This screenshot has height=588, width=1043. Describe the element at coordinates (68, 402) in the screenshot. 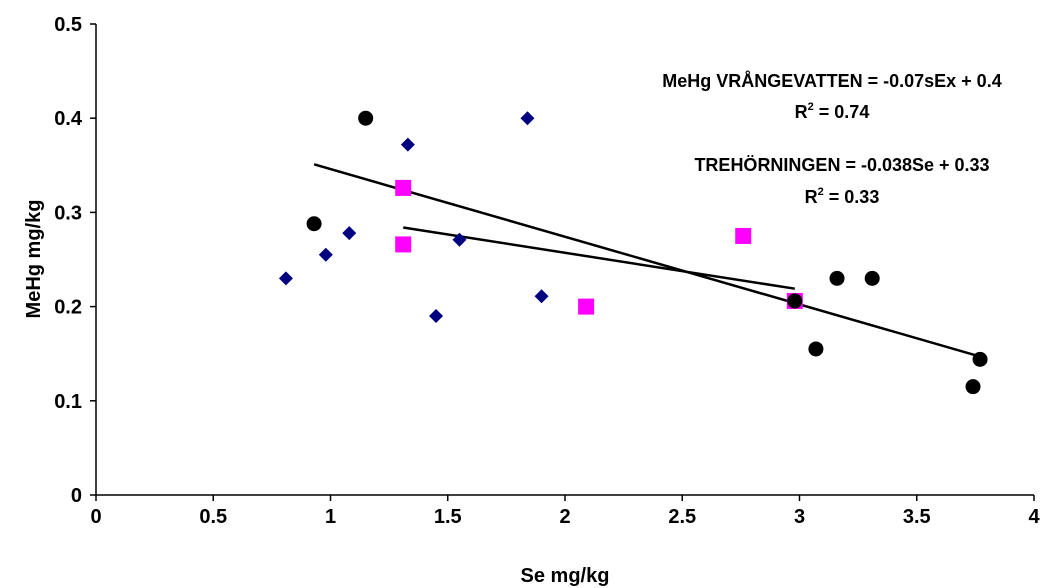

I see `y-tick-label: 0.1` at that location.